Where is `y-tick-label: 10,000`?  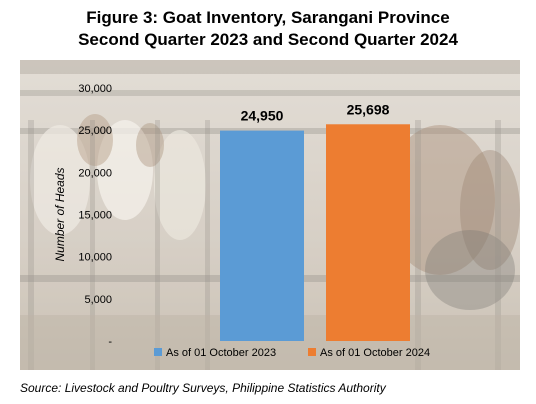
y-tick-label: 10,000 is located at coordinates (95, 258).